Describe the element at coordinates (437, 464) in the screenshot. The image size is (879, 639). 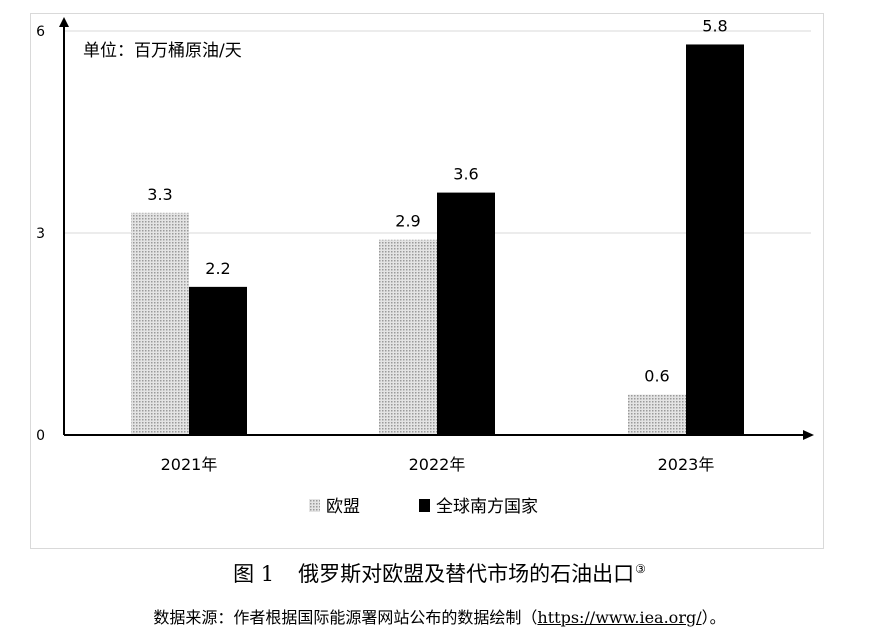
I see `x-tick-label: 2022年` at that location.